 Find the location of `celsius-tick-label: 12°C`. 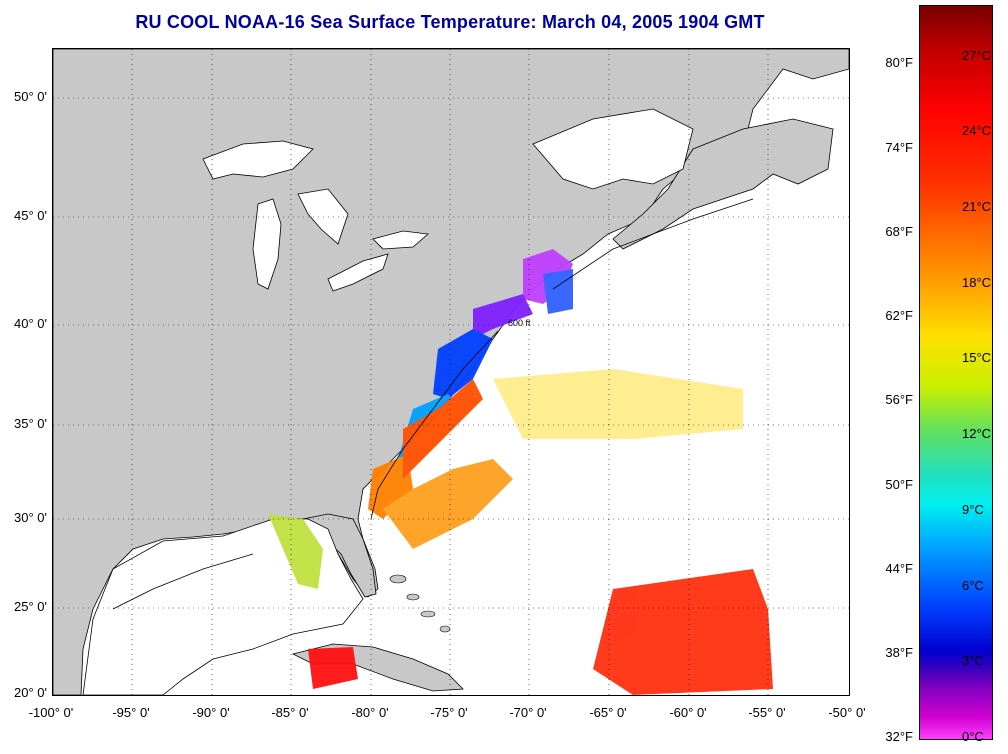

celsius-tick-label: 12°C is located at coordinates (977, 433).